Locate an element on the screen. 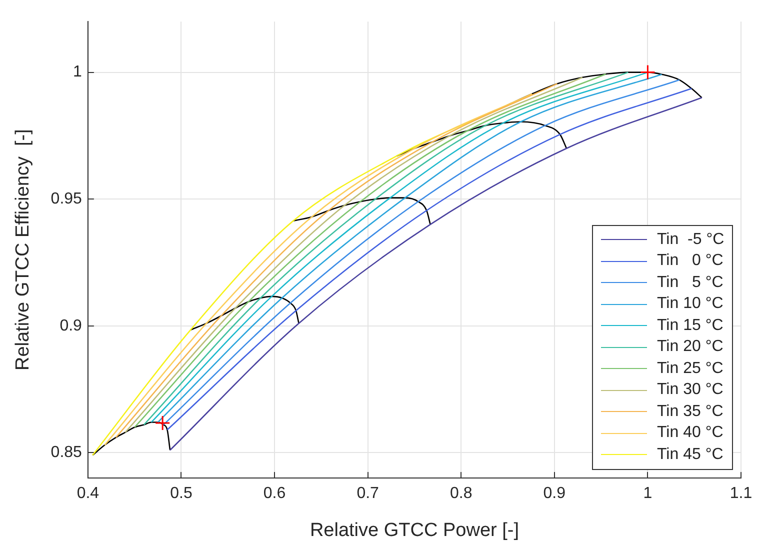 The height and width of the screenshot is (556, 769). legend-label: Tin 10 °C is located at coordinates (690, 304).